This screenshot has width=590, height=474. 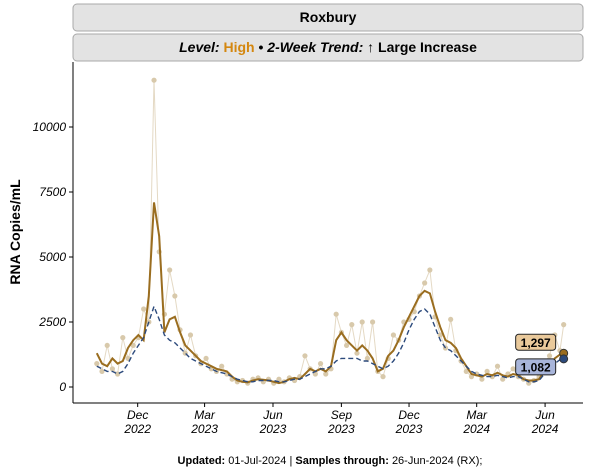 What do you see at coordinates (564, 359) in the screenshot?
I see `end-point` at bounding box center [564, 359].